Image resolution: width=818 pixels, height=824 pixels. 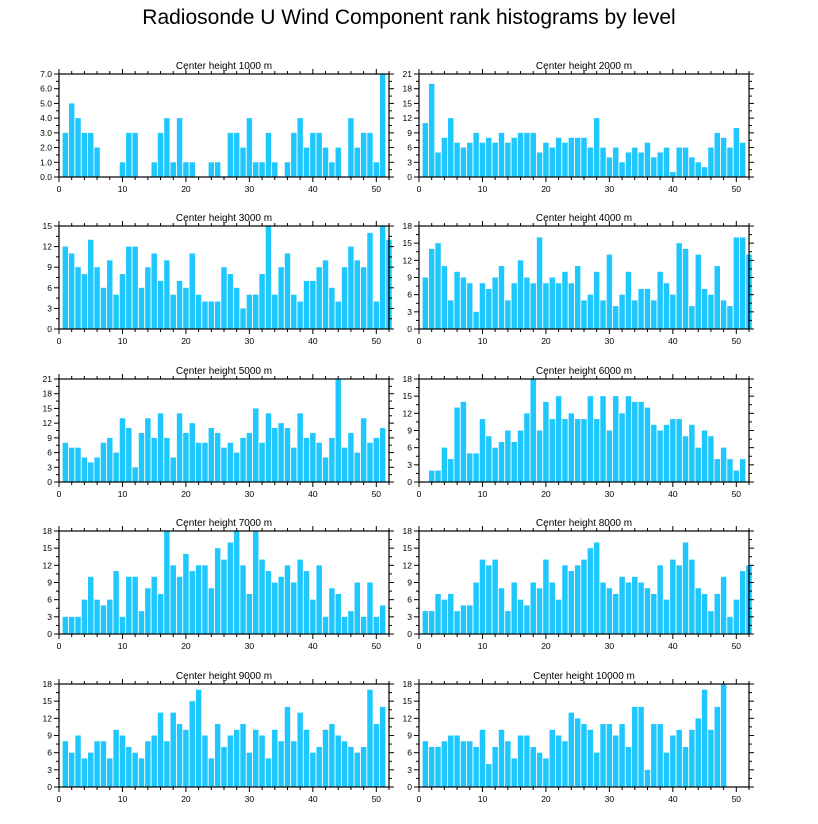 What do you see at coordinates (377, 799) in the screenshot?
I see `x-tick-label: 50` at bounding box center [377, 799].